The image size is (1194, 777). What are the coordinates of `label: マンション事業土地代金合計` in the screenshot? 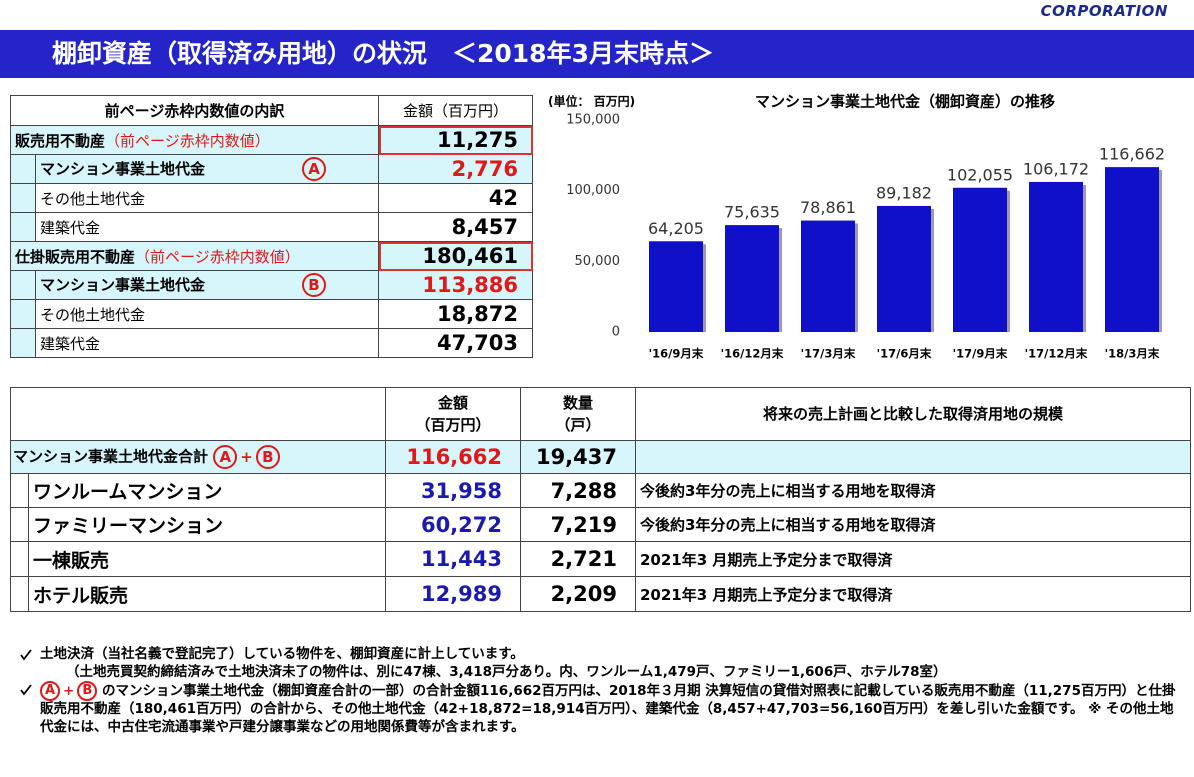 It's located at (111, 456).